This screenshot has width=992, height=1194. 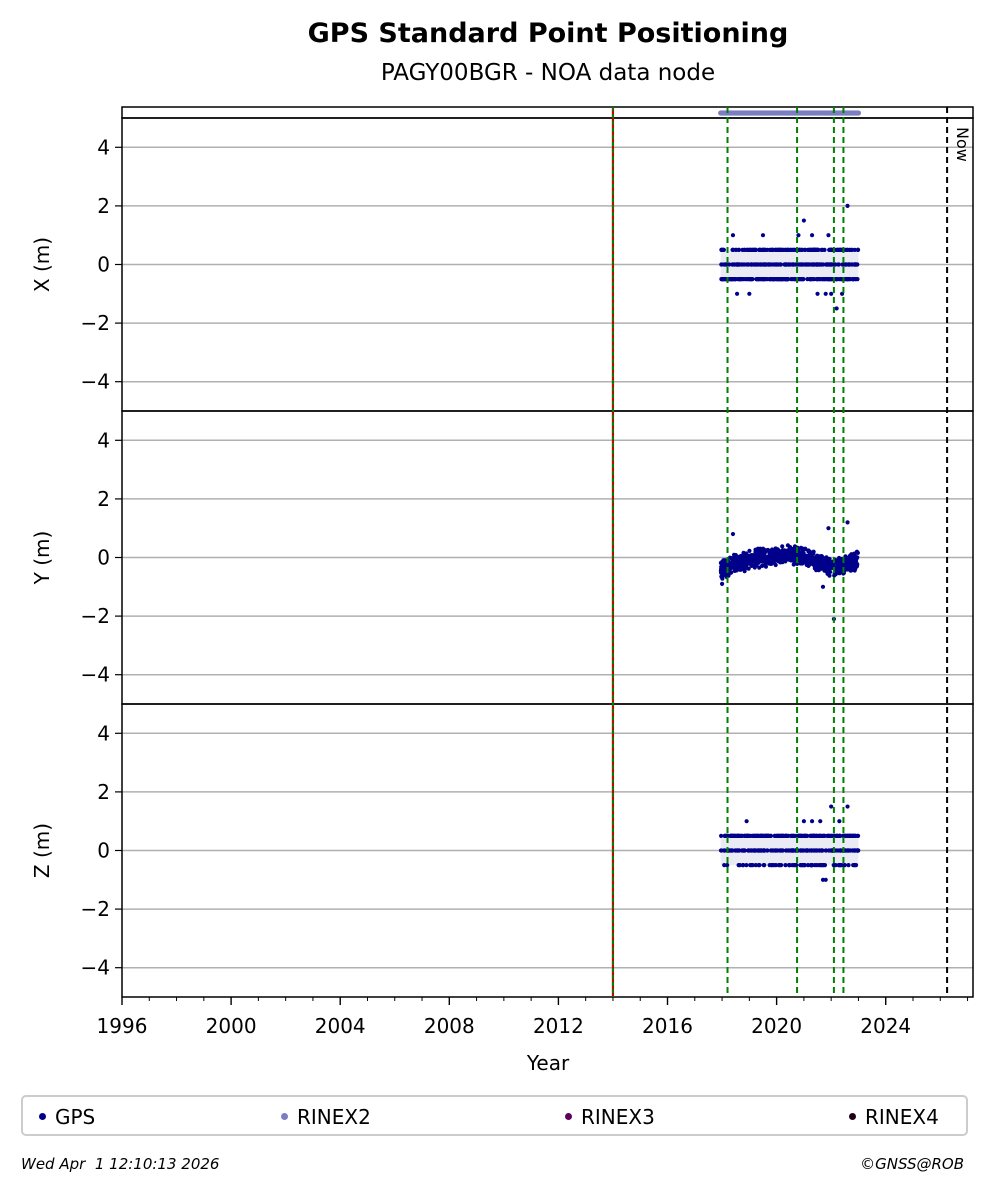 I want to click on legend-label-gps: GPS, so click(x=75, y=1117).